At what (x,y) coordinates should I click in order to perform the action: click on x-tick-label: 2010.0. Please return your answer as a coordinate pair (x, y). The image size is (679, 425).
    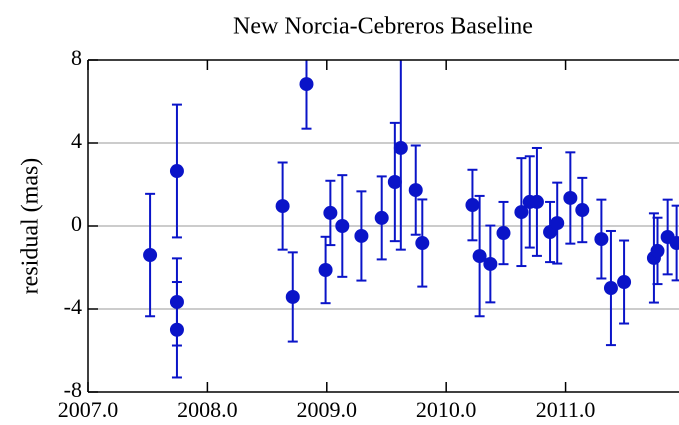
    Looking at the image, I should click on (446, 409).